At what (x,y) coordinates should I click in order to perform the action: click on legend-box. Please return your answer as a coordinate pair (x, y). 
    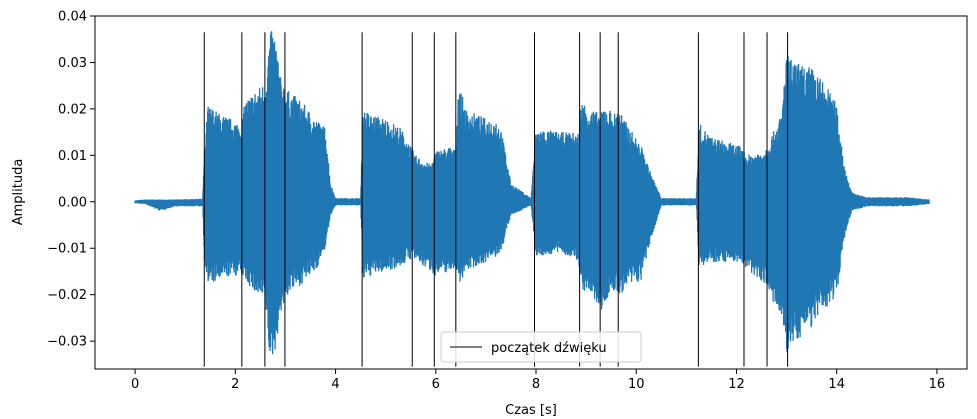
    Looking at the image, I should click on (541, 347).